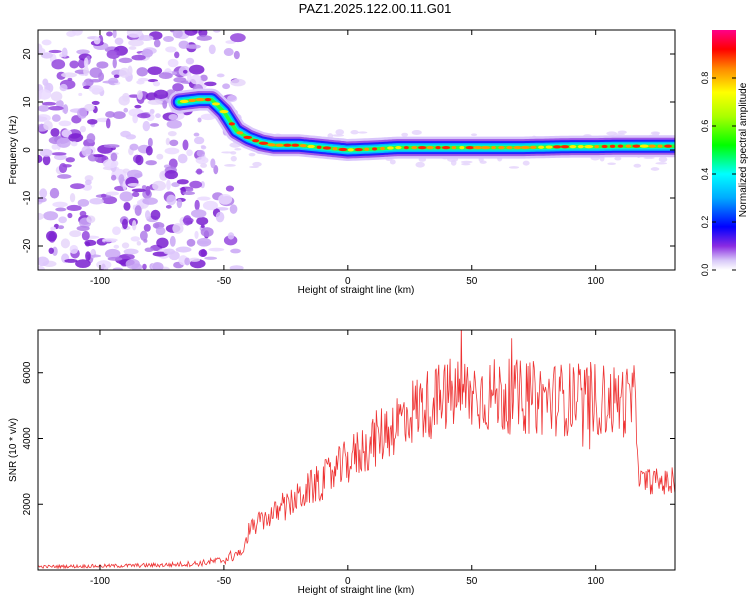 The image size is (750, 600). Describe the element at coordinates (27, 150) in the screenshot. I see `spectrogram-y-tick-label: 0` at that location.